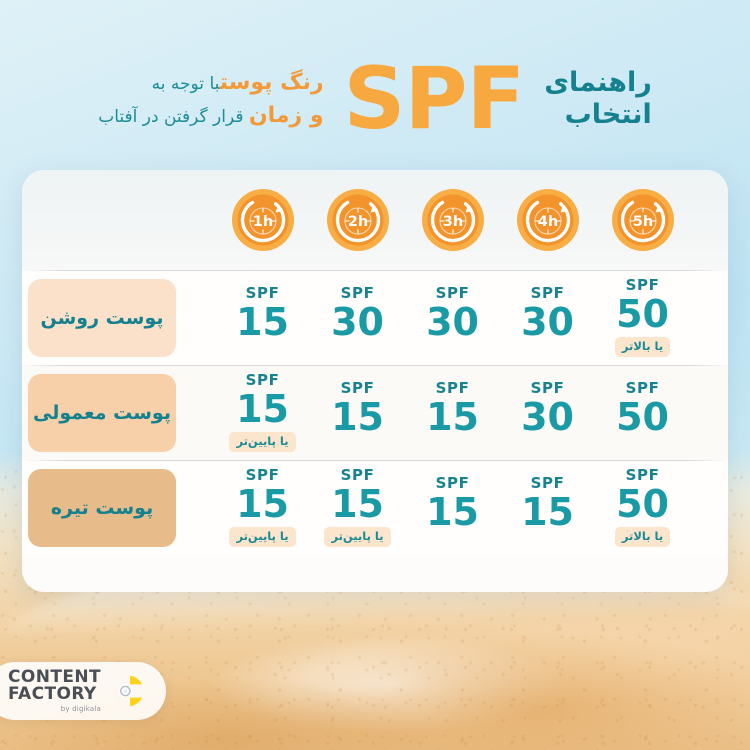  I want to click on svg-text: 1h, so click(262, 222).